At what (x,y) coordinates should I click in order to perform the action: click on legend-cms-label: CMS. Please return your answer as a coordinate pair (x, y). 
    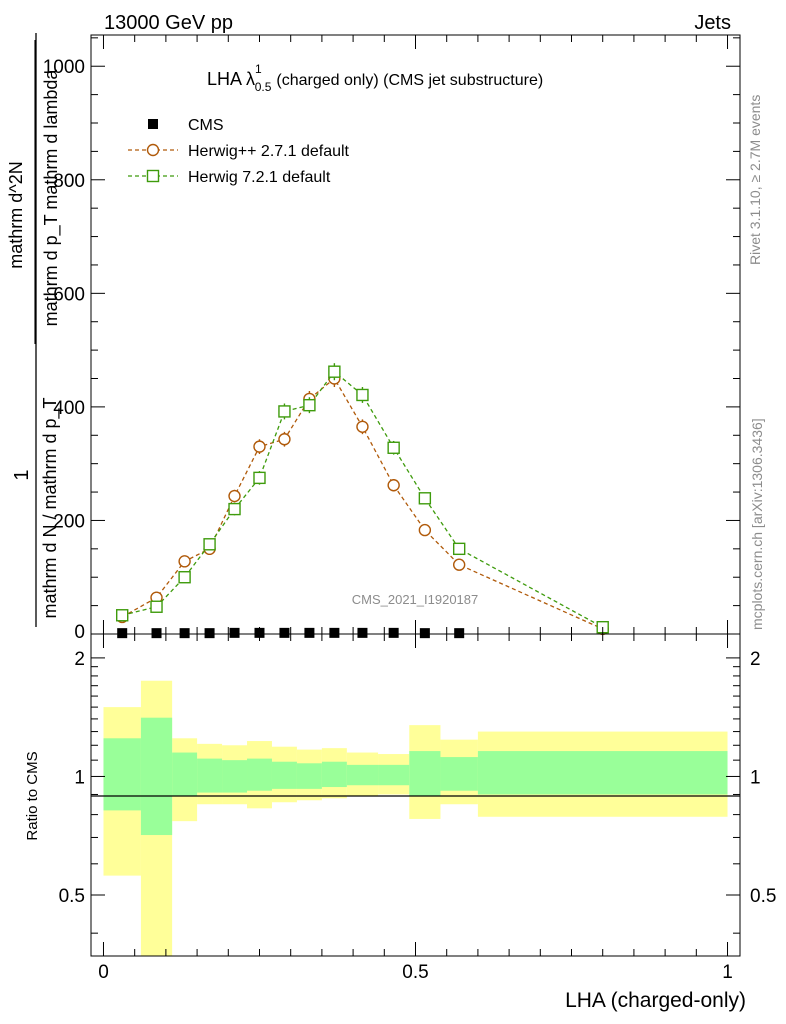
    Looking at the image, I should click on (206, 125).